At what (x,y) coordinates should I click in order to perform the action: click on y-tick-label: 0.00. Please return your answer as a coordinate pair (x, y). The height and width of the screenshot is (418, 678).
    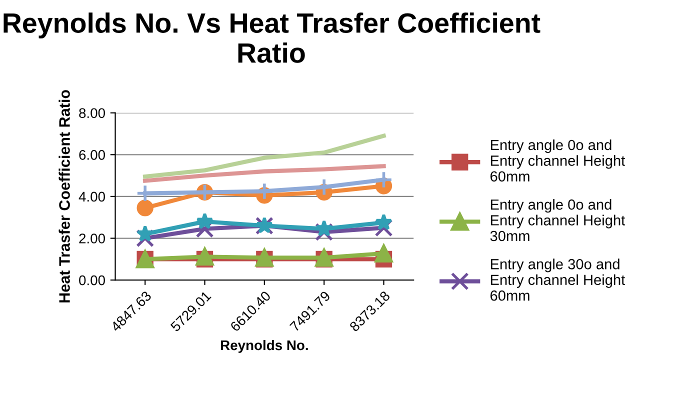
    Looking at the image, I should click on (92, 280).